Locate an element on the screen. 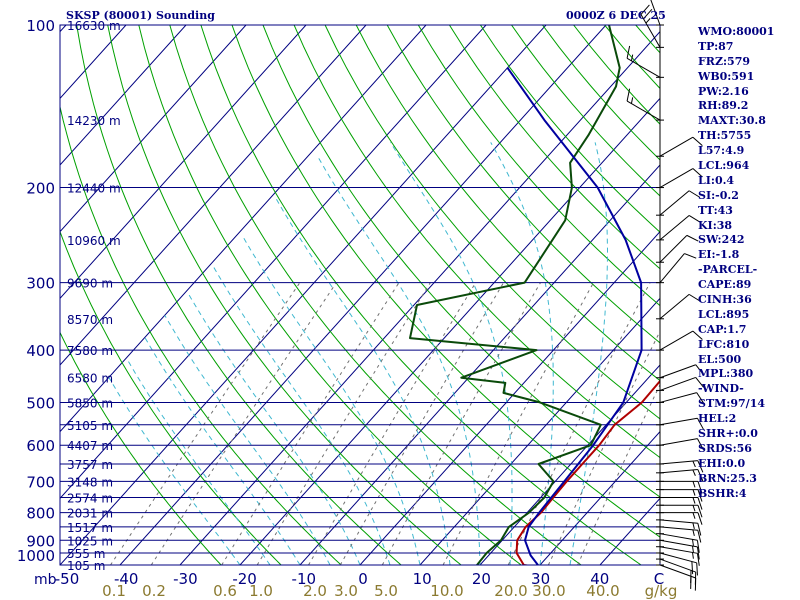 The width and height of the screenshot is (800, 600). index-value: TH:5755 is located at coordinates (725, 136).